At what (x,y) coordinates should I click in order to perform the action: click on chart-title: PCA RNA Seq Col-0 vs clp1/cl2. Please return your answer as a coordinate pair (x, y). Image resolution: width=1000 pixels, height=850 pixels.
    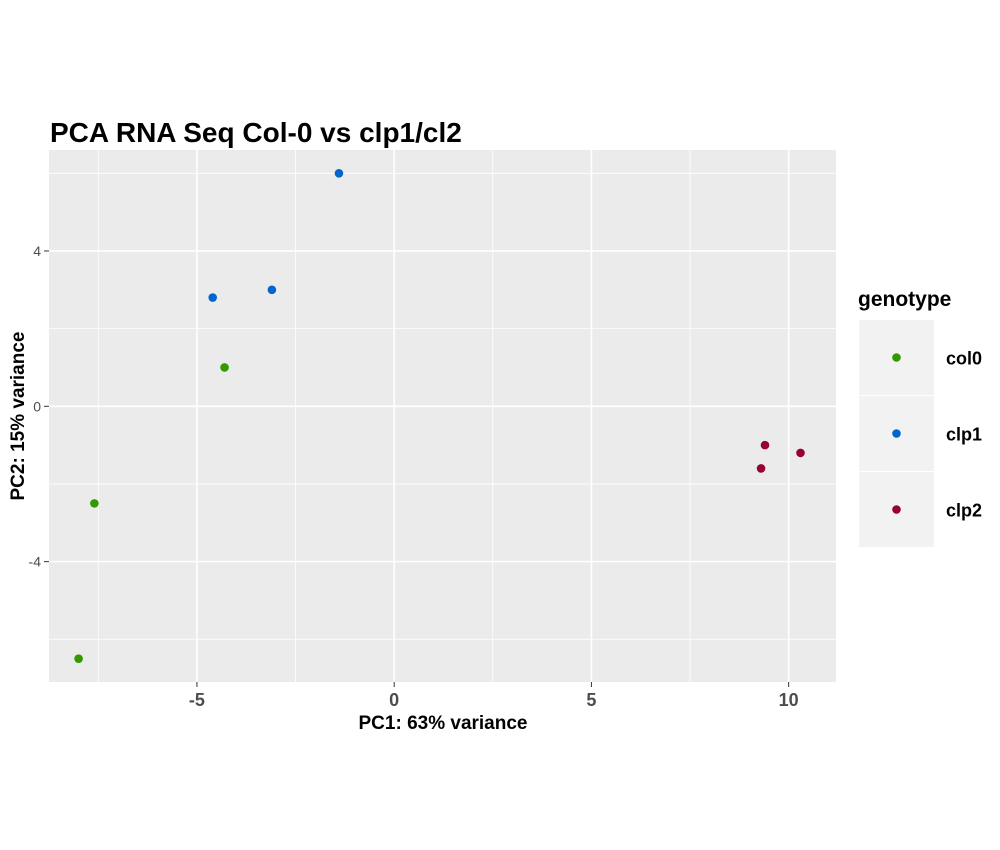
    Looking at the image, I should click on (256, 132).